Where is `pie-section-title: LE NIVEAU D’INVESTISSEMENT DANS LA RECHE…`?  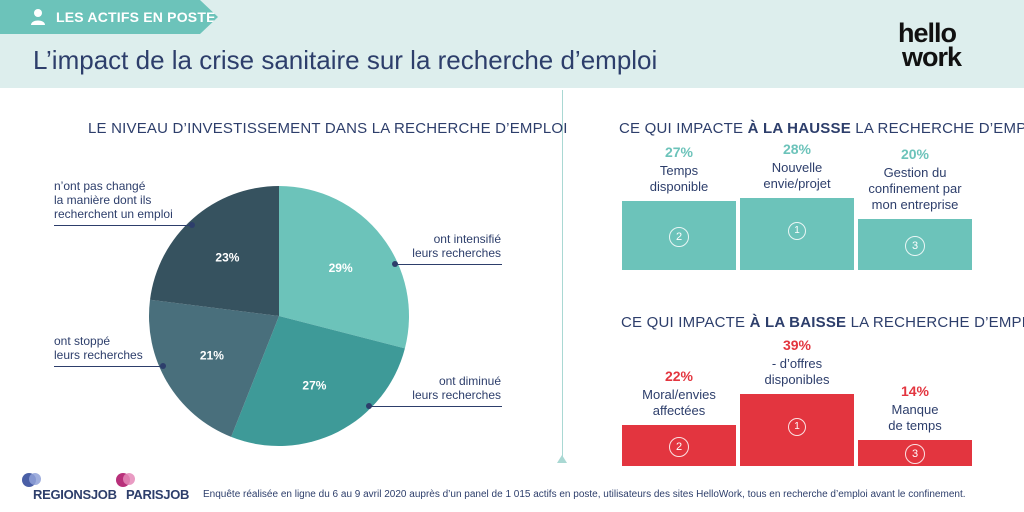 pie-section-title: LE NIVEAU D’INVESTISSEMENT DANS LA RECHE… is located at coordinates (328, 128).